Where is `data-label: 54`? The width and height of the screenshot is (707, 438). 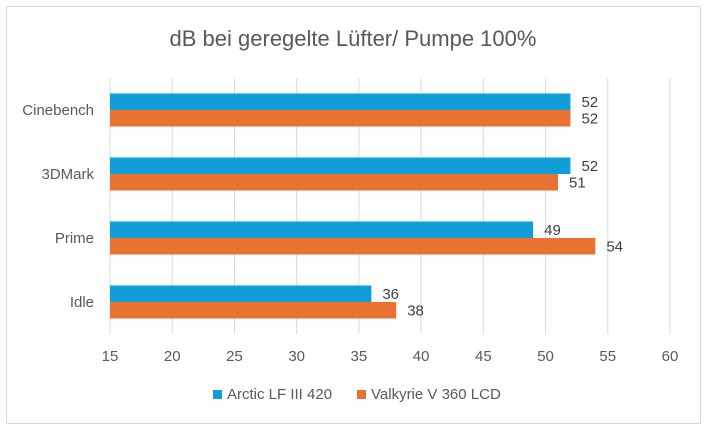
data-label: 54 is located at coordinates (614, 247).